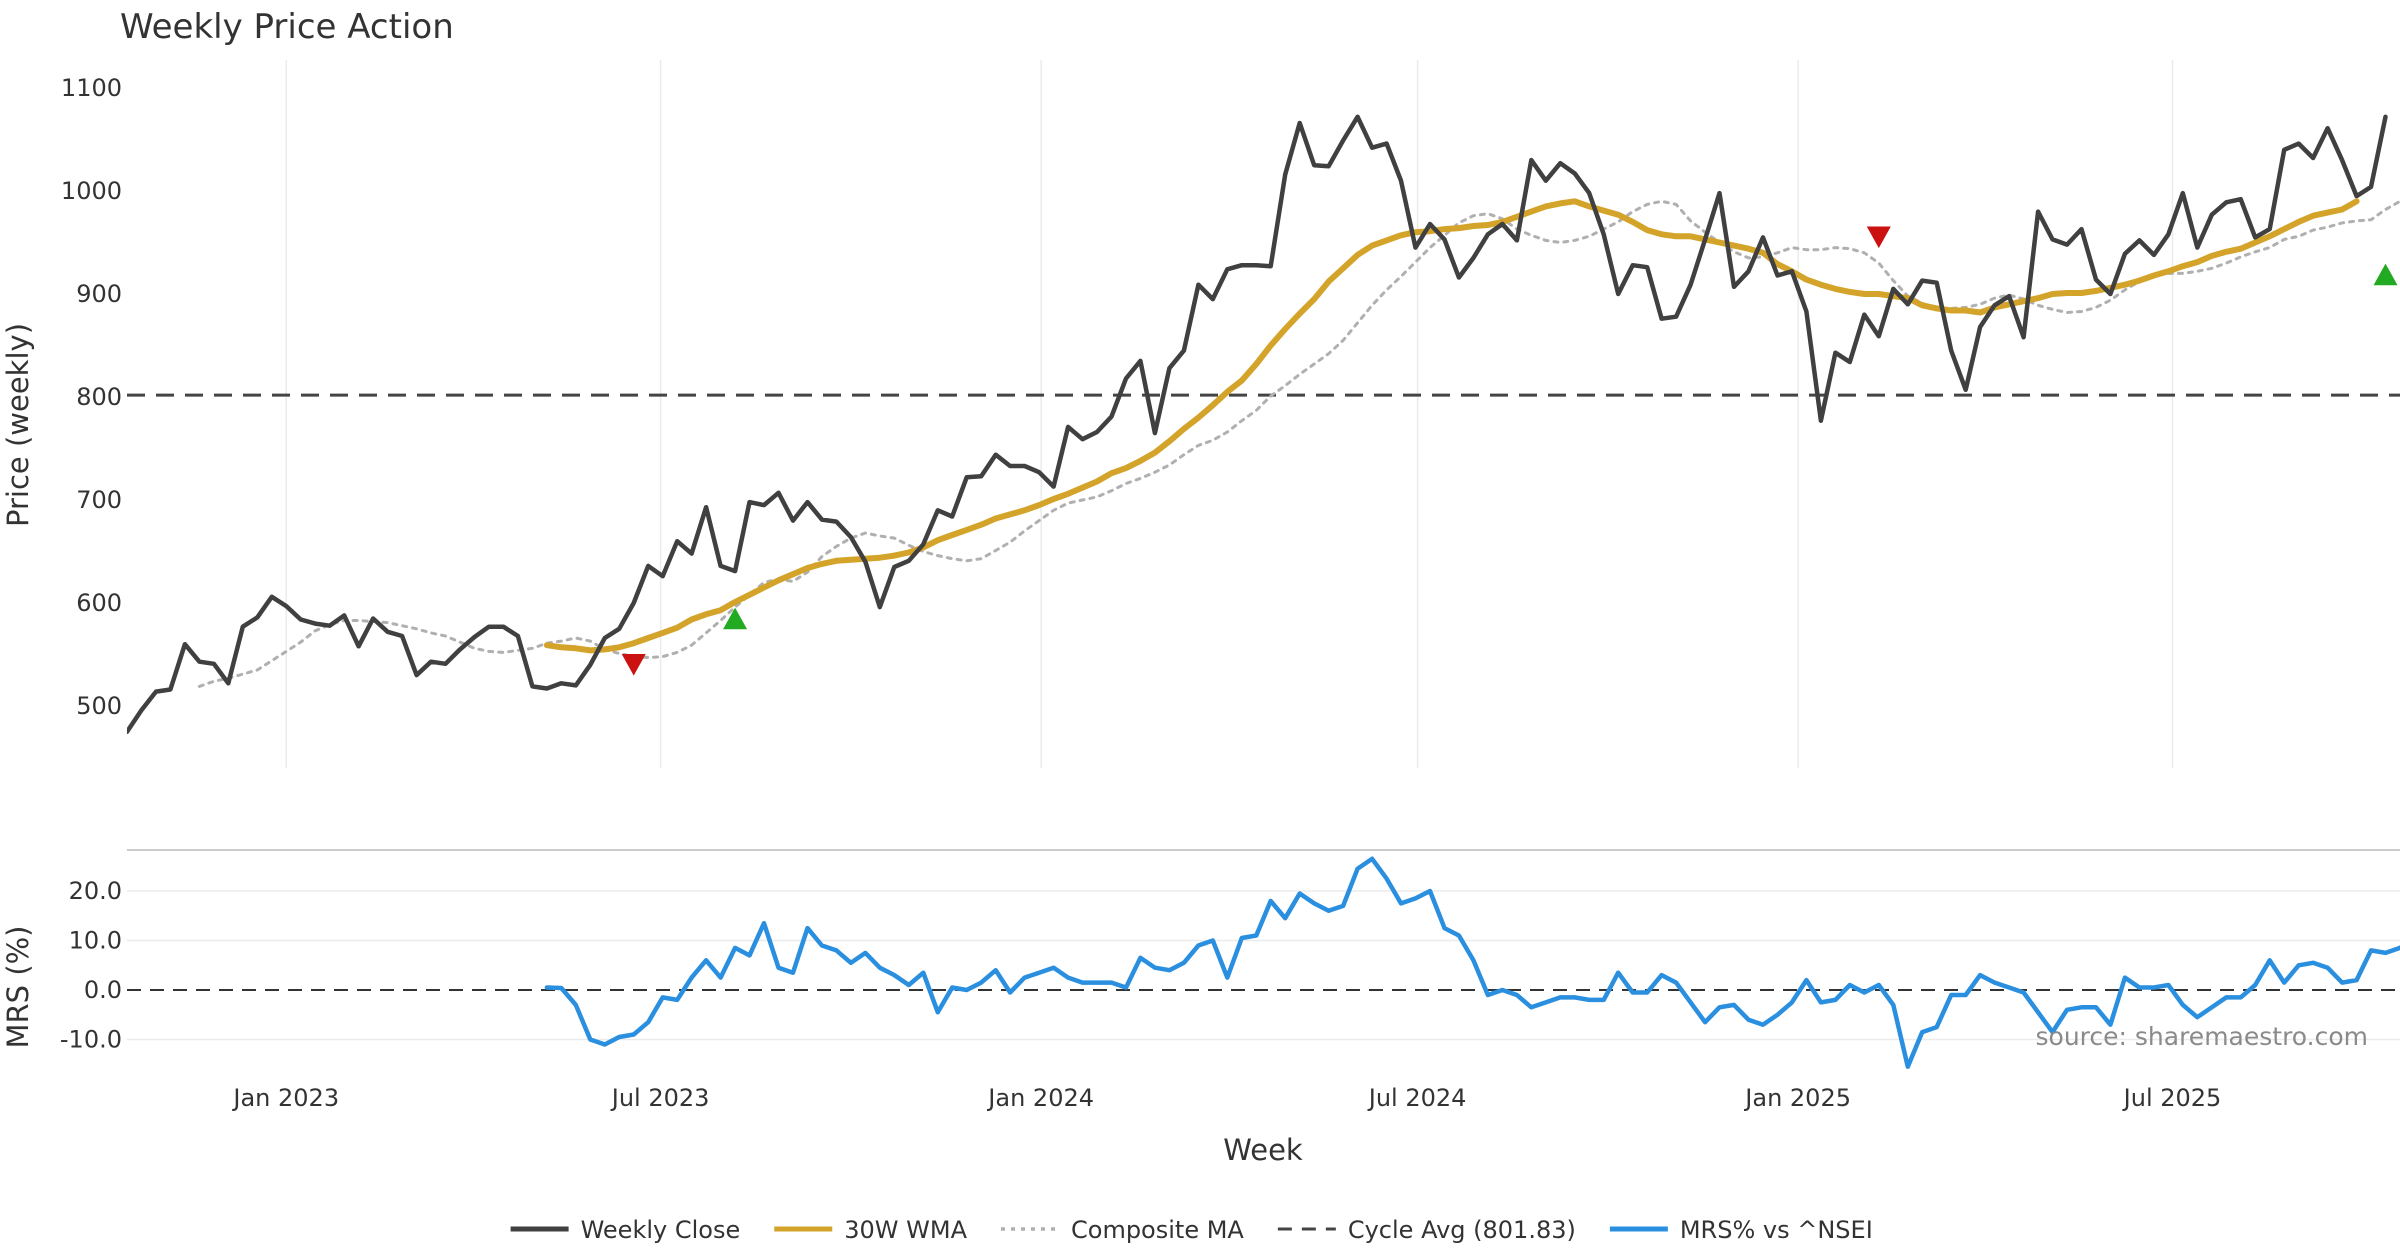  I want to click on price-y-axis-label: Price (weekly), so click(18, 425).